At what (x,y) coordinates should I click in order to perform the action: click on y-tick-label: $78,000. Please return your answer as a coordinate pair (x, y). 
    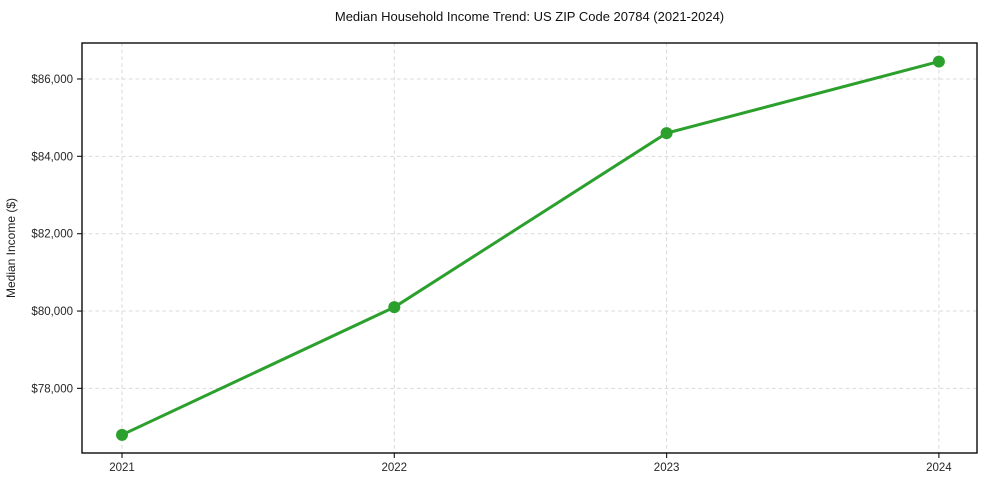
    Looking at the image, I should click on (52, 389).